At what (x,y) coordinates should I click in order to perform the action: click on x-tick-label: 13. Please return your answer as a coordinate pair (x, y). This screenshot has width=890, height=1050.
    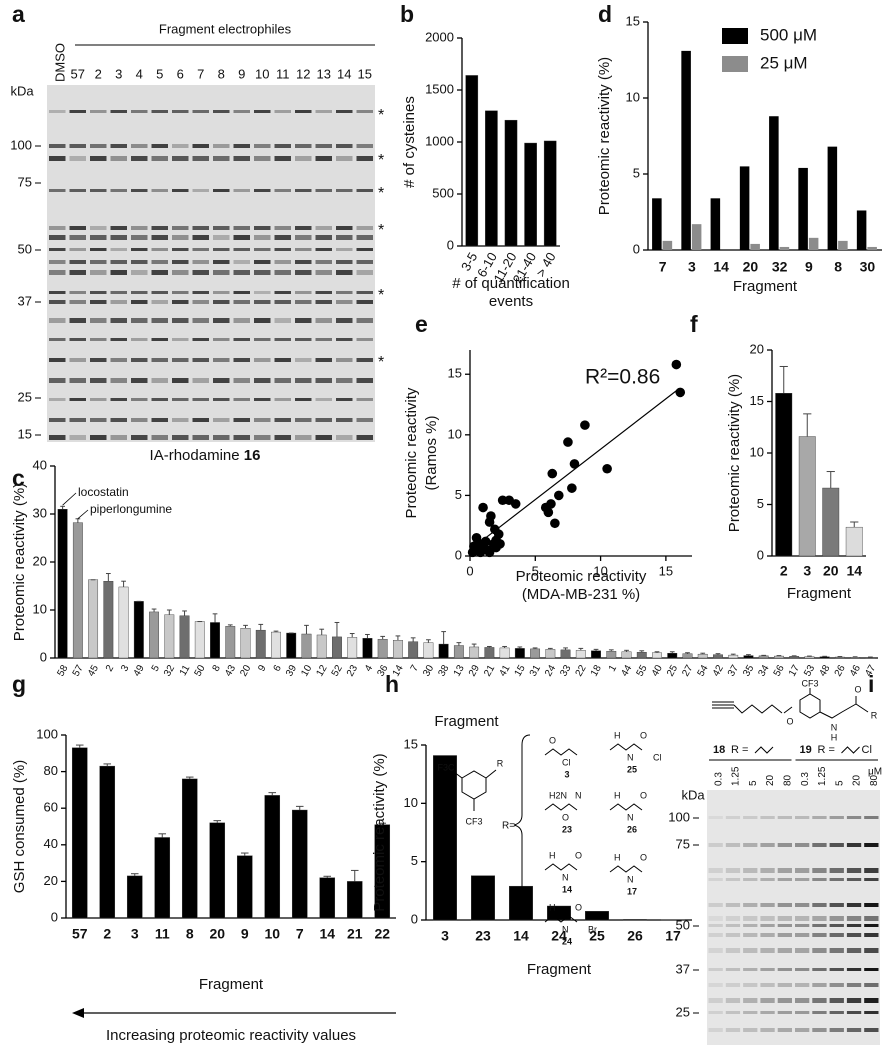
    Looking at the image, I should click on (459, 671).